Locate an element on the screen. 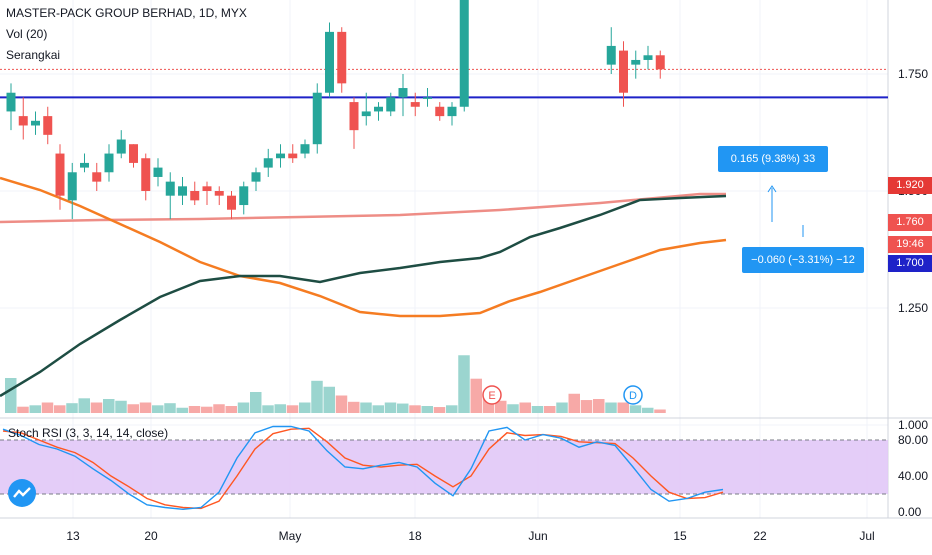 Image resolution: width=932 pixels, height=555 pixels. price-axis-label-3: 1.750 is located at coordinates (913, 74).